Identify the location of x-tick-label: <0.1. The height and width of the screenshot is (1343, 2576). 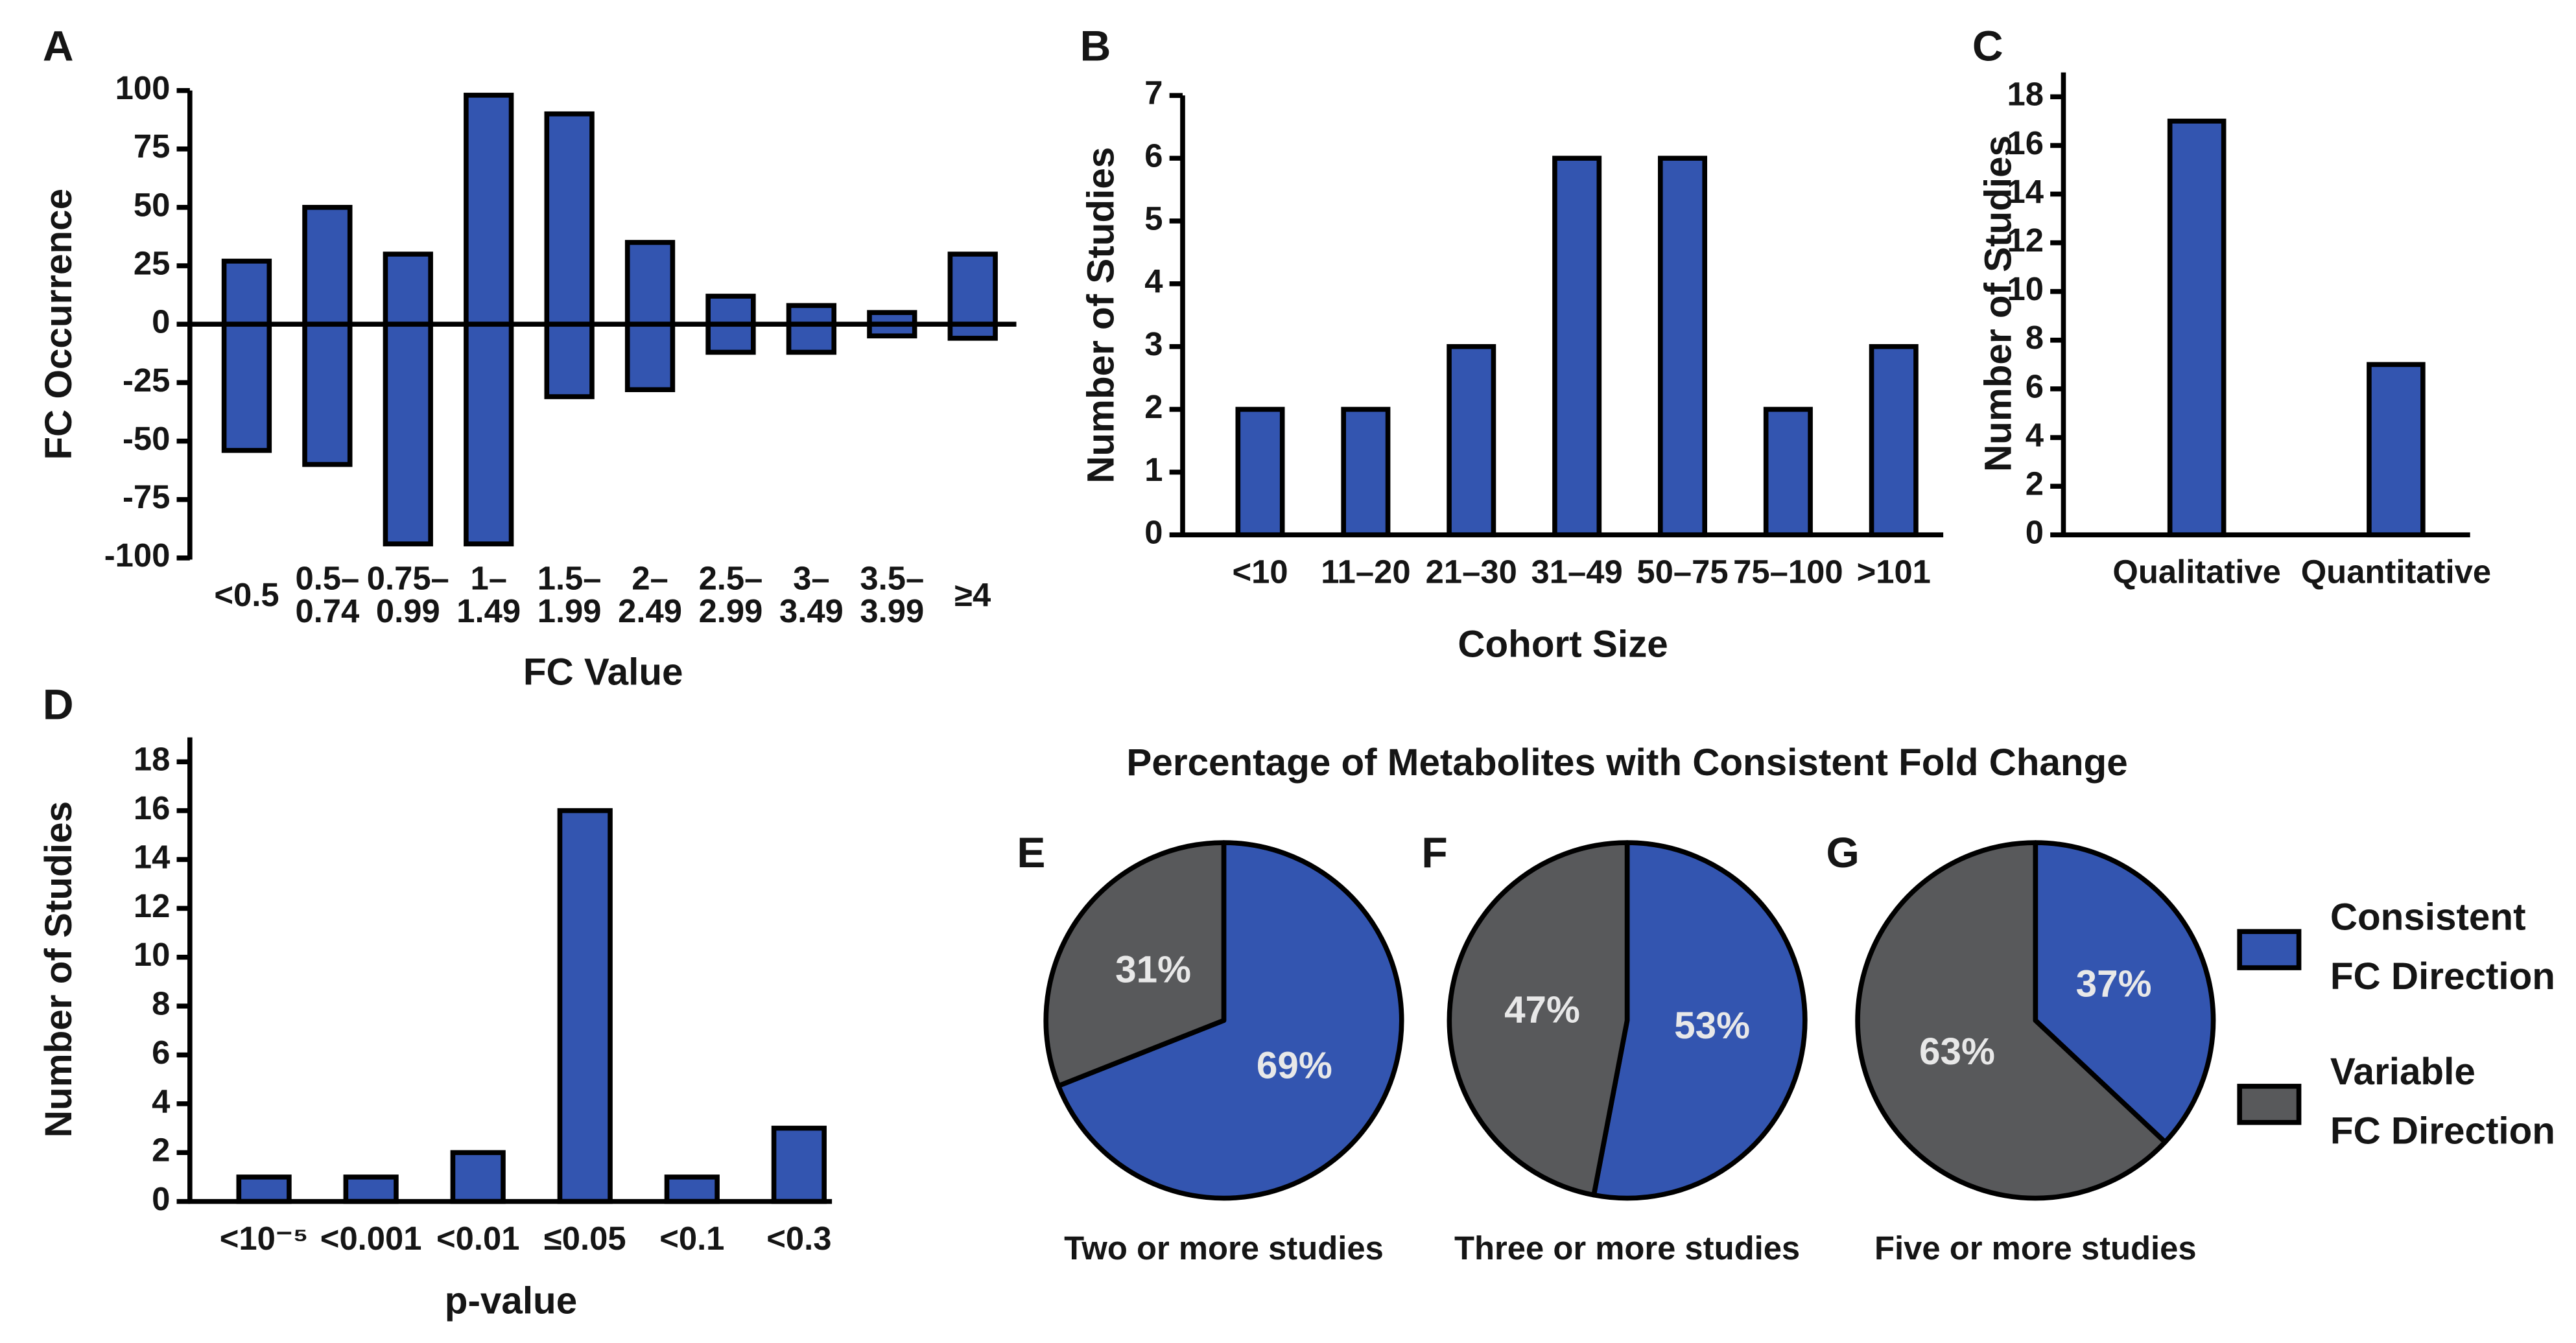
(691, 1238).